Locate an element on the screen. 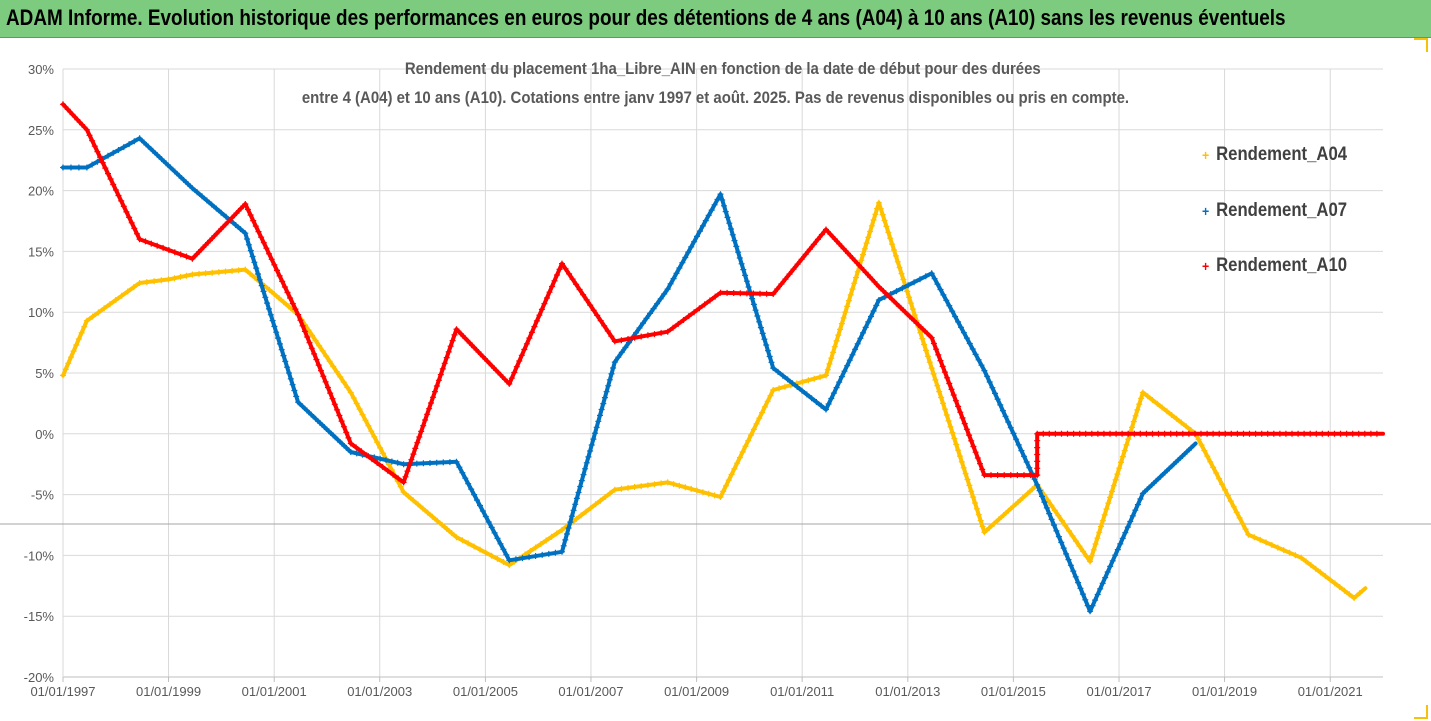 This screenshot has height=721, width=1431. legend-item-a04: + Rendement_A04 is located at coordinates (1274, 155).